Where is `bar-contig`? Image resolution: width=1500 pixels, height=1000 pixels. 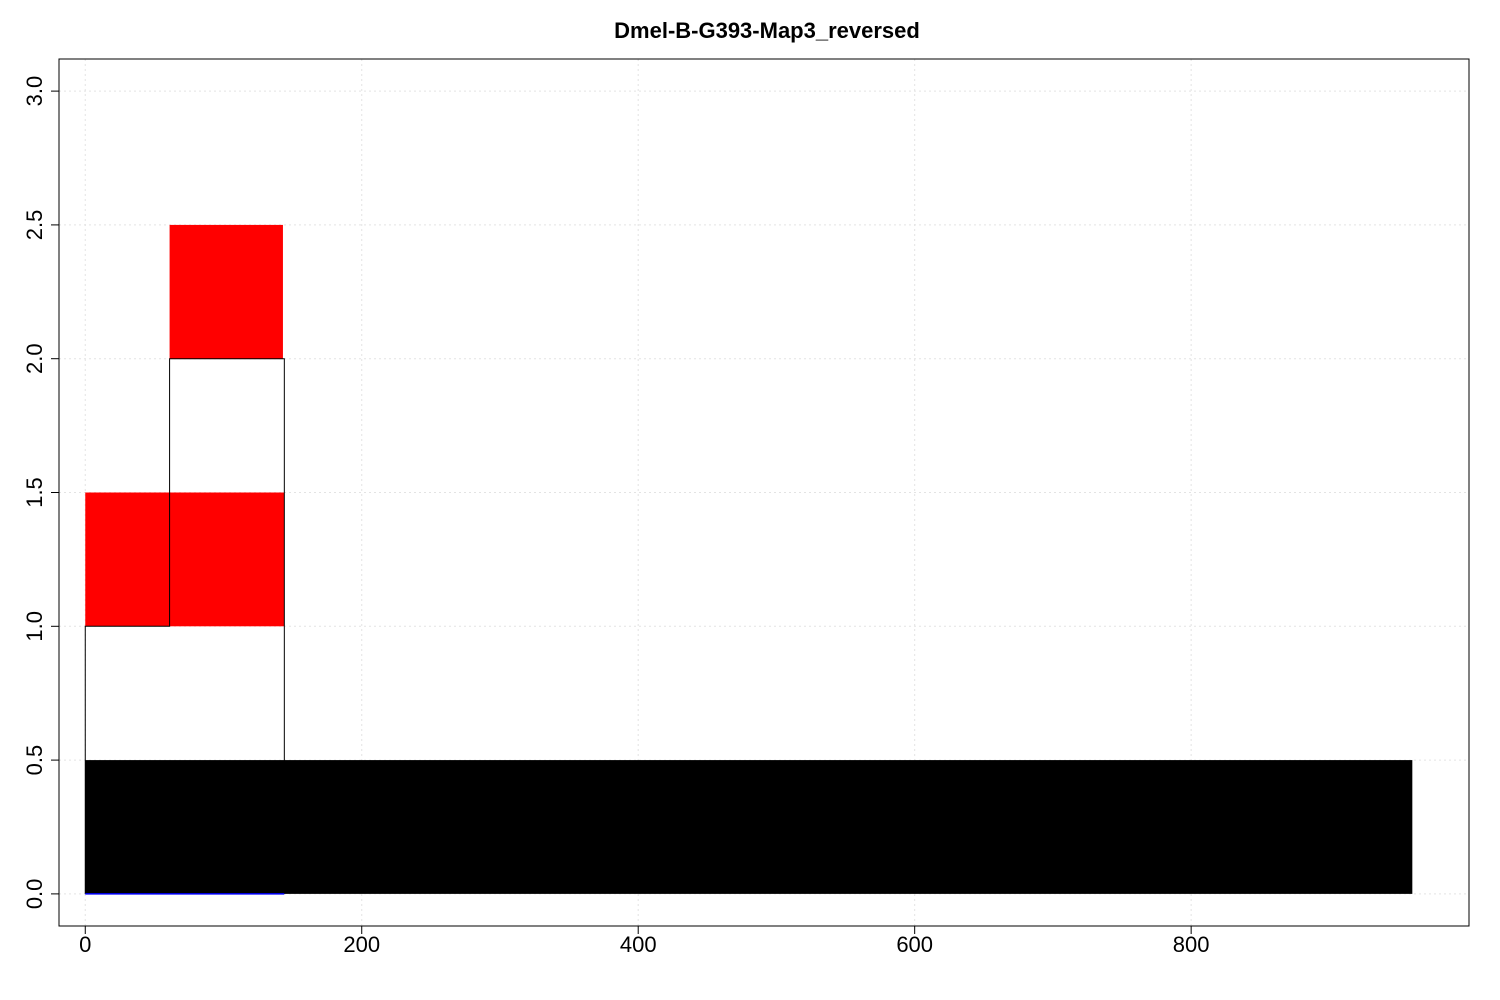 bar-contig is located at coordinates (749, 827).